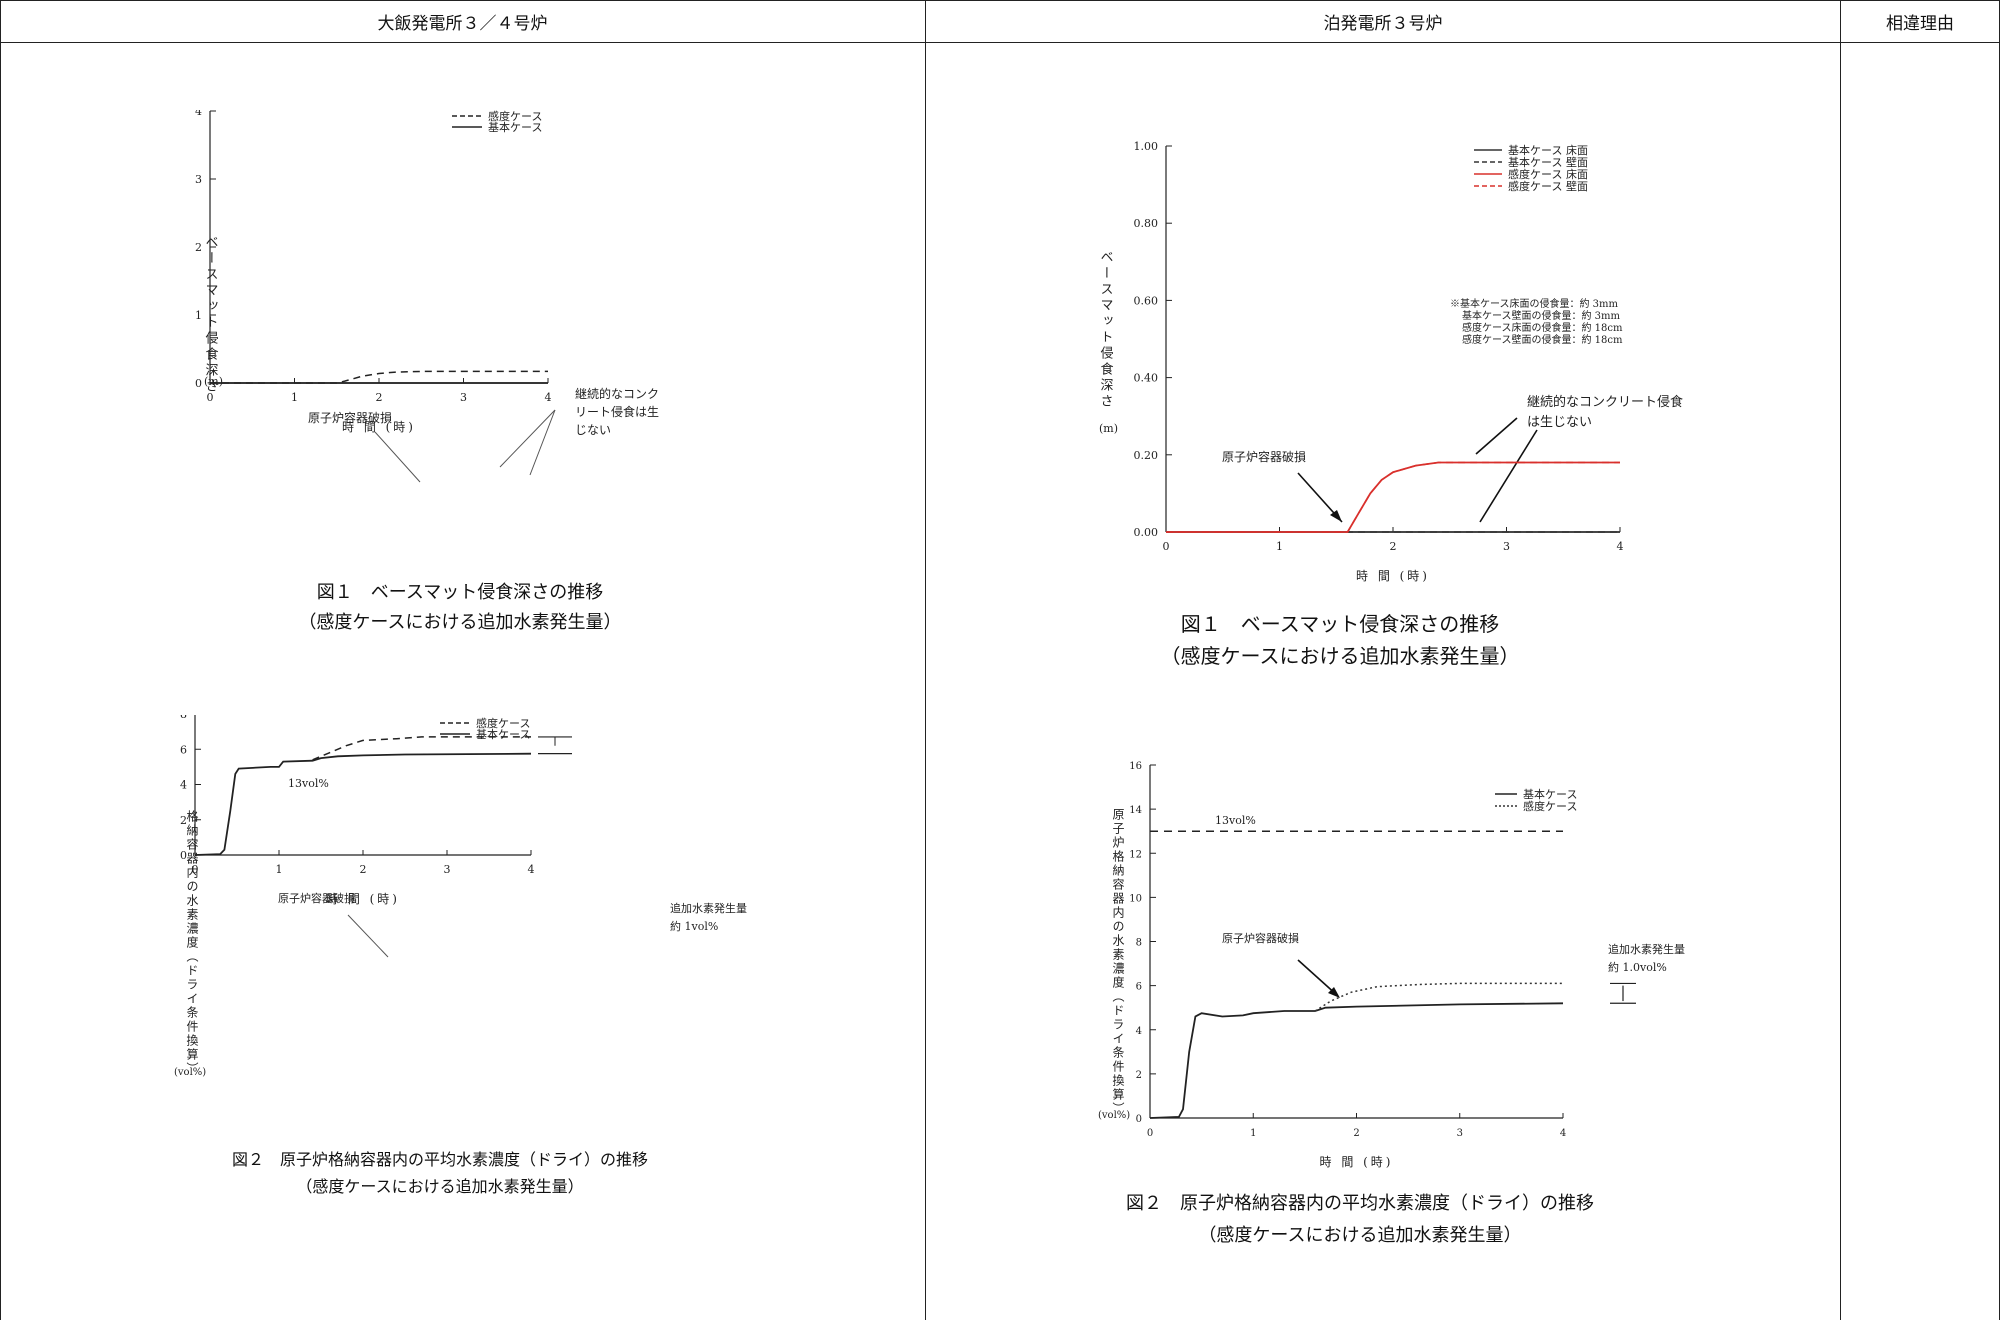 Image resolution: width=2000 pixels, height=1320 pixels. What do you see at coordinates (1548, 150) in the screenshot?
I see `tomari-fig1-legend-label: 基本ケース 床面` at bounding box center [1548, 150].